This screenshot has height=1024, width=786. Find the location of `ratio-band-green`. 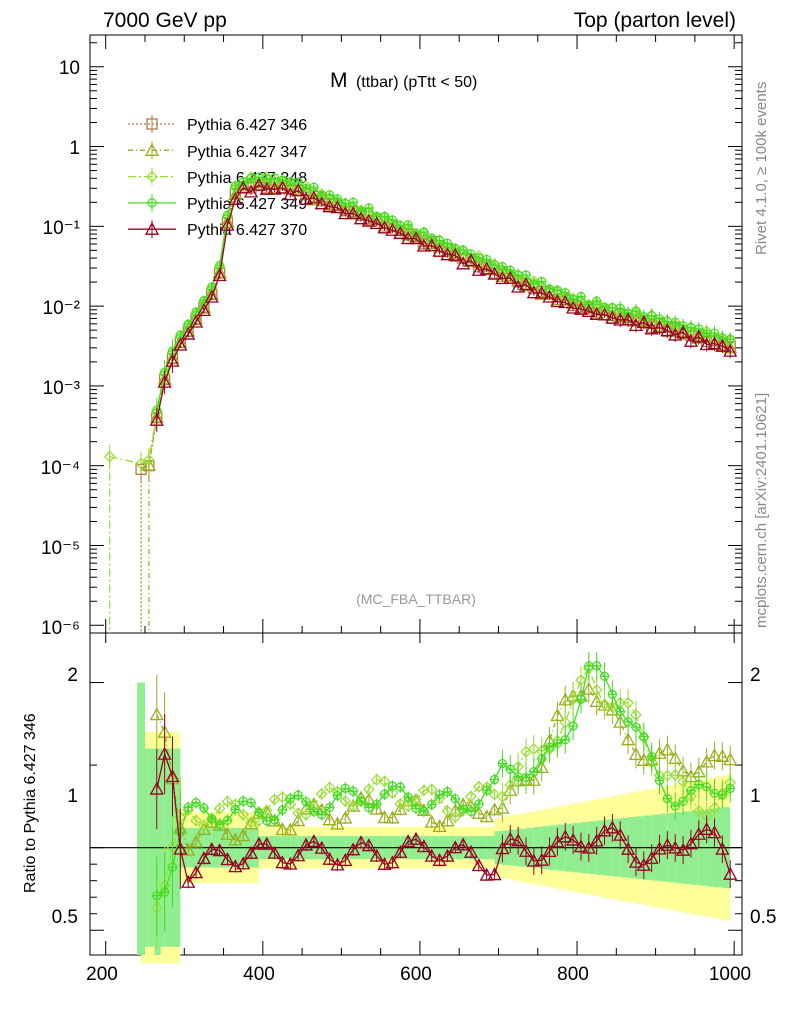

ratio-band-green is located at coordinates (157, 860).